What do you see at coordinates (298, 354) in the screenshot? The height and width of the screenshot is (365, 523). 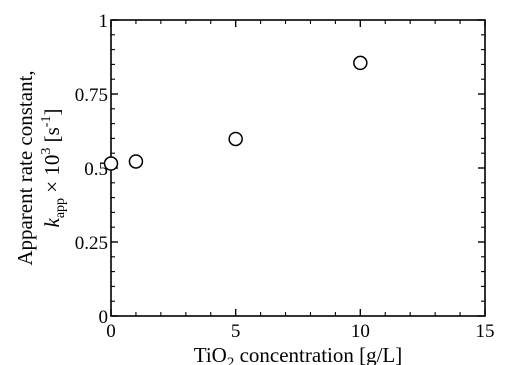 I see `x-axis-title: TiO2 concentration [g/L]` at bounding box center [298, 354].